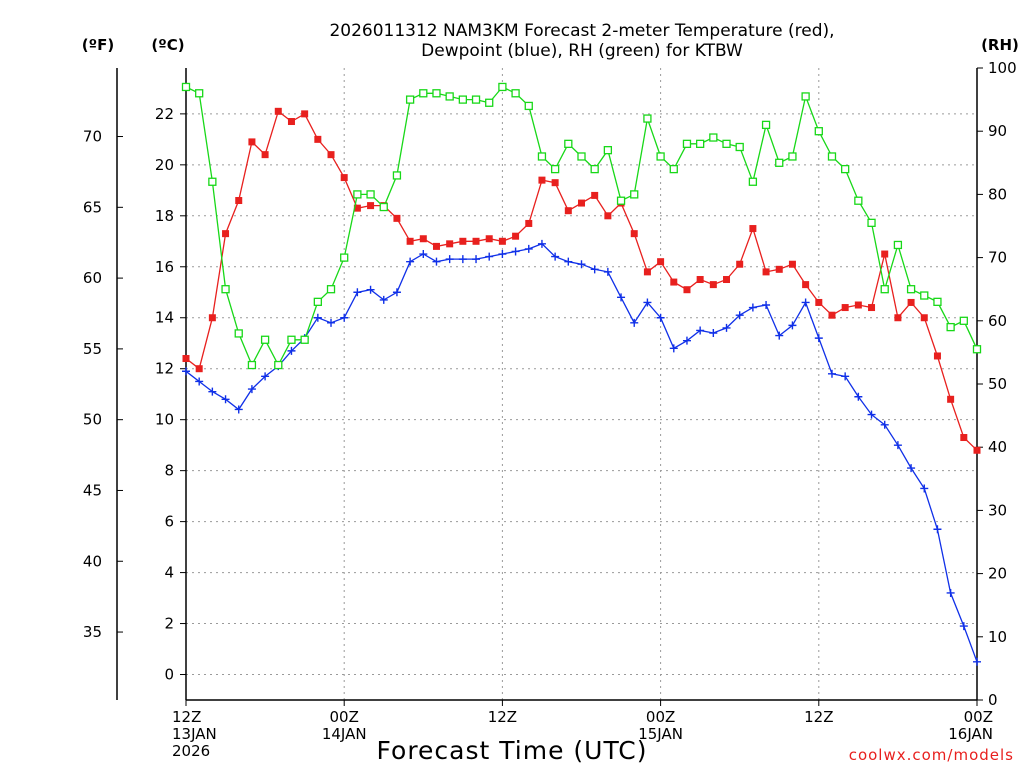 The width and height of the screenshot is (1024, 768). I want to click on celsius-tick-label: 0, so click(169, 675).